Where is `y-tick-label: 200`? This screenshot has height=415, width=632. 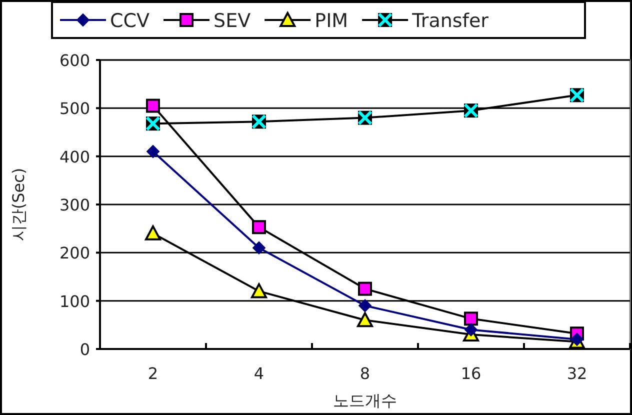
y-tick-label: 200 is located at coordinates (74, 253).